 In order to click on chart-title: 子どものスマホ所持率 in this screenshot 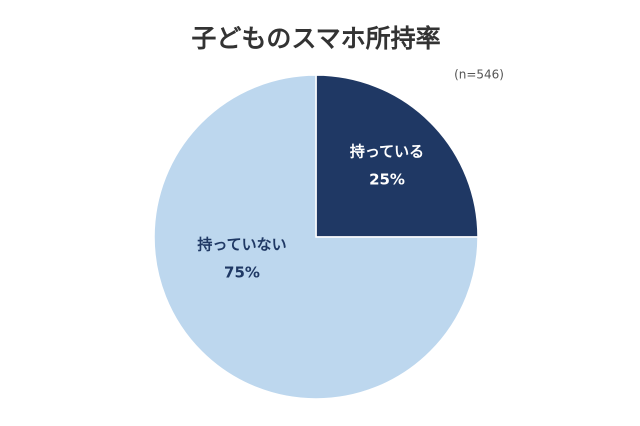, I will do `click(315, 38)`.